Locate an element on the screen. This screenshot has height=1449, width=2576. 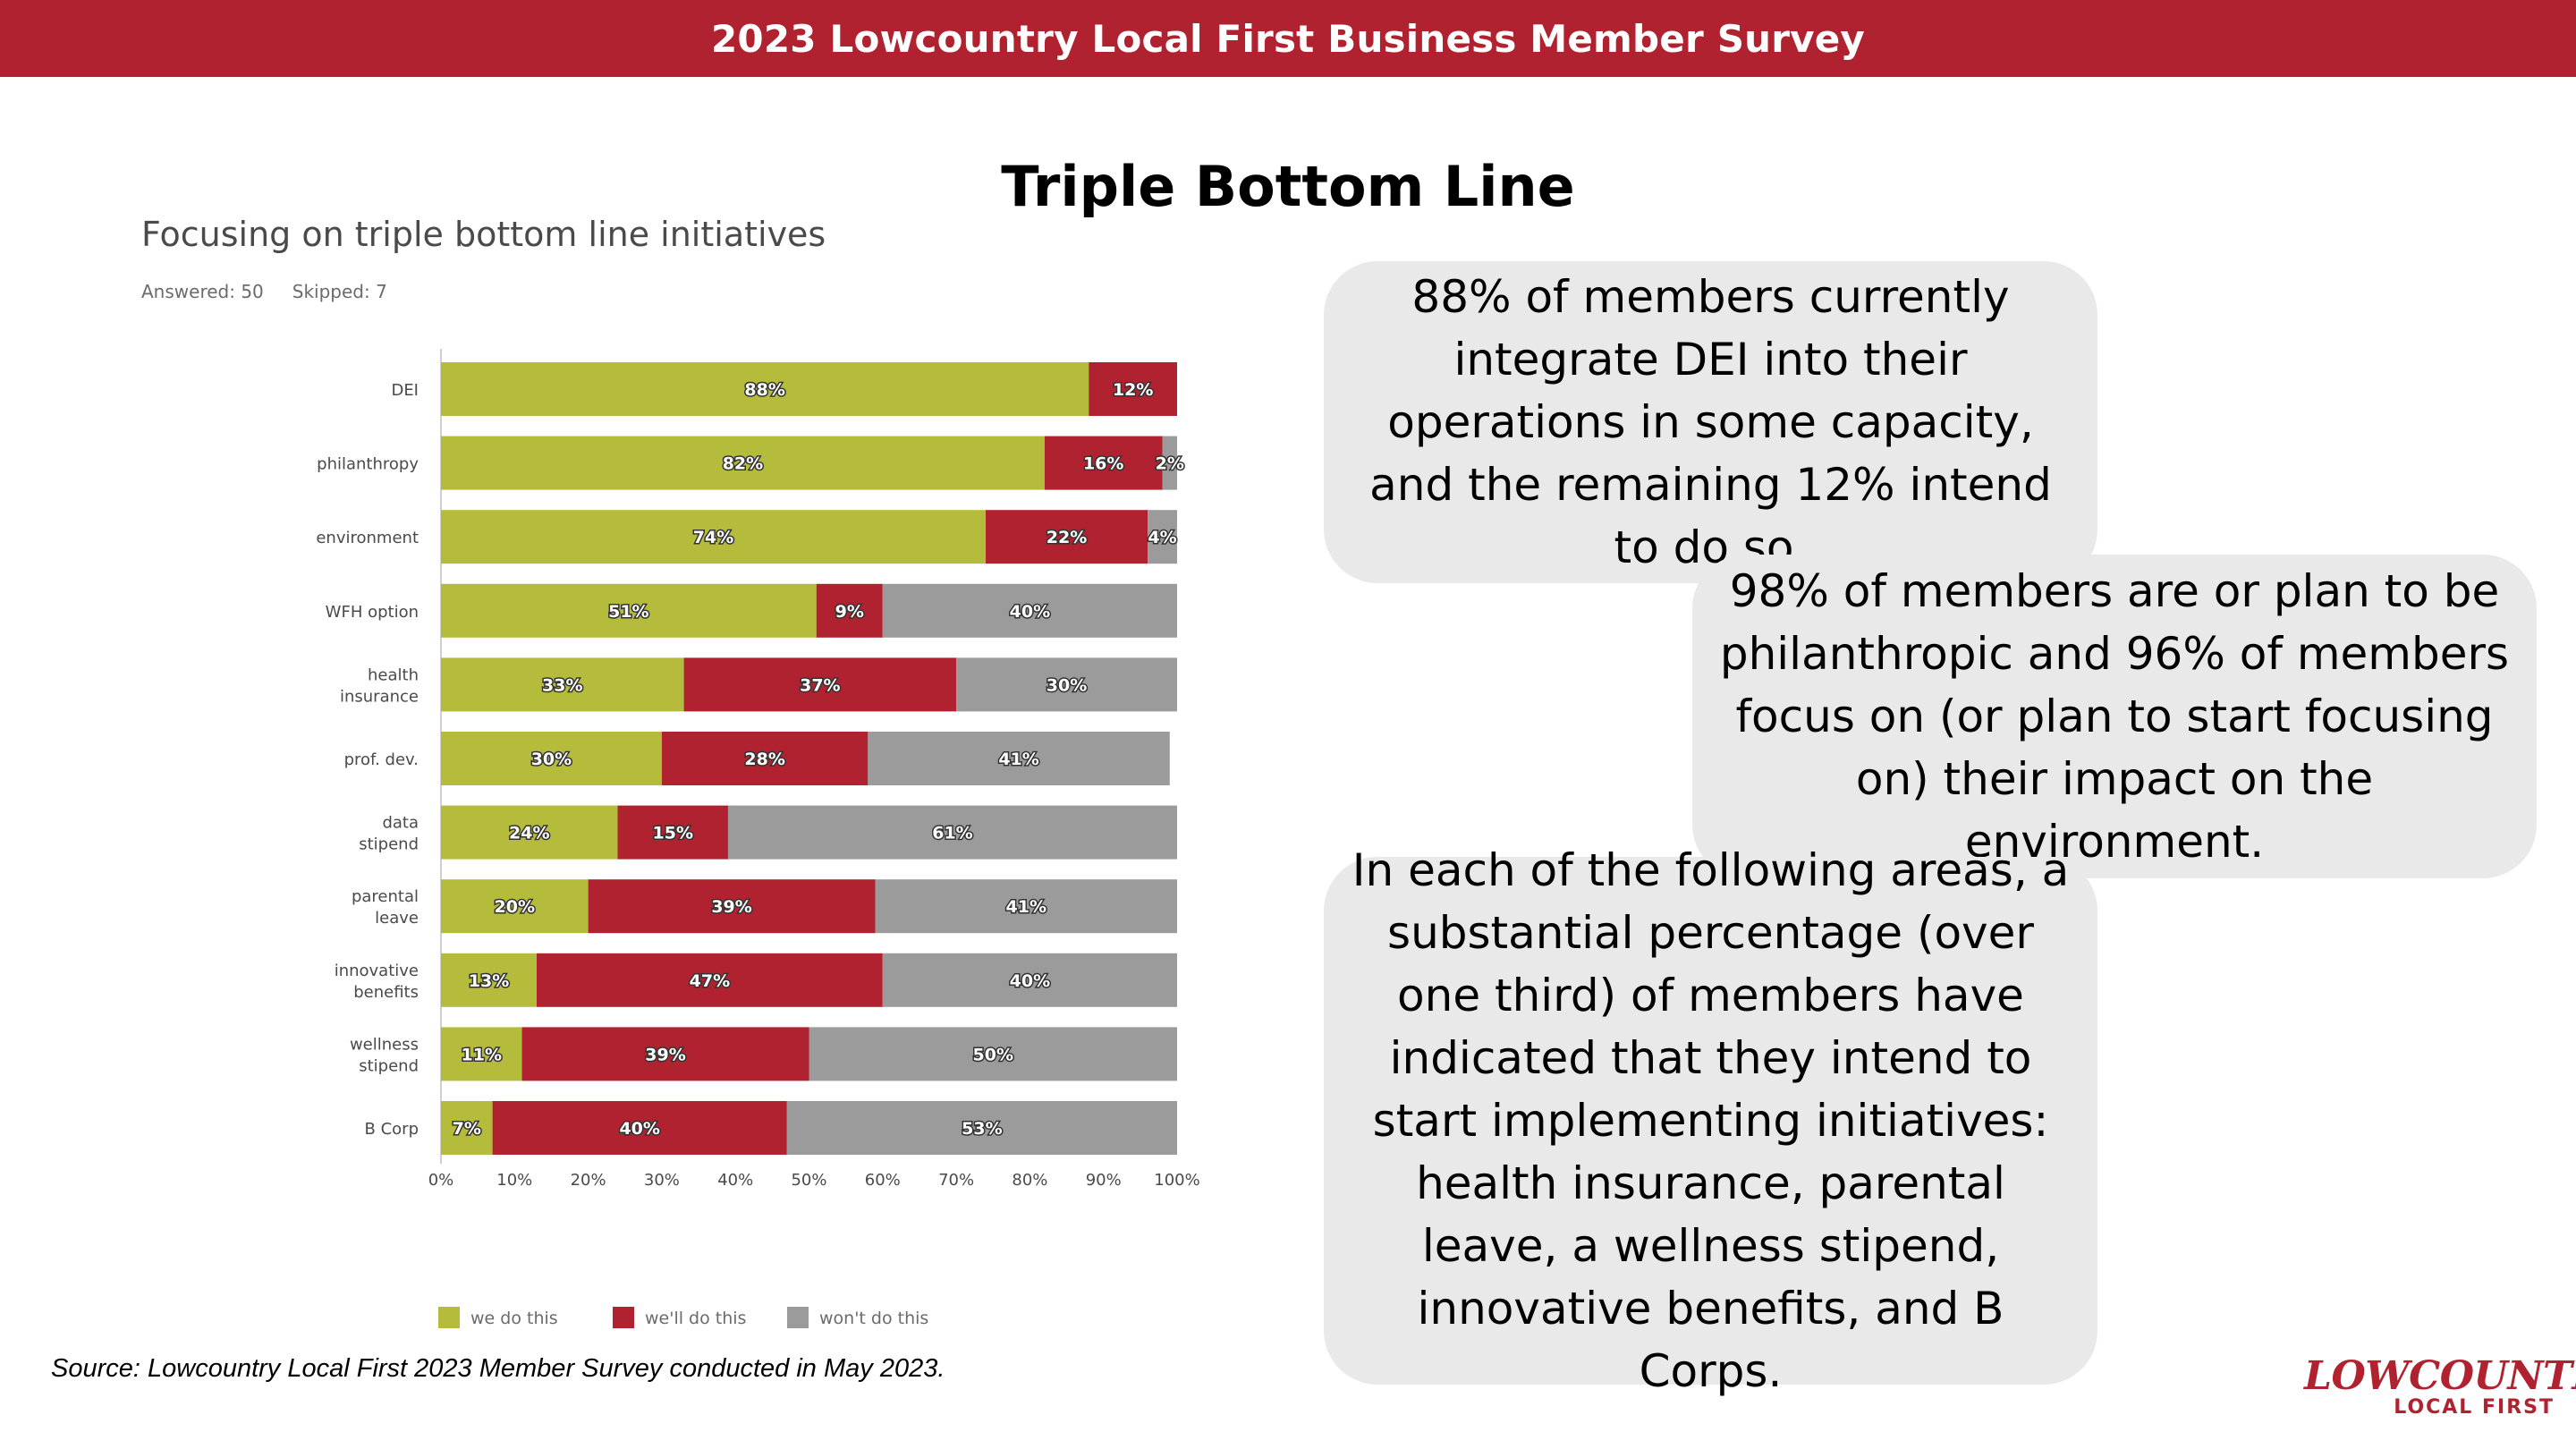
data-label-health-insurance-won-t-do-this: 30% is located at coordinates (1066, 685).